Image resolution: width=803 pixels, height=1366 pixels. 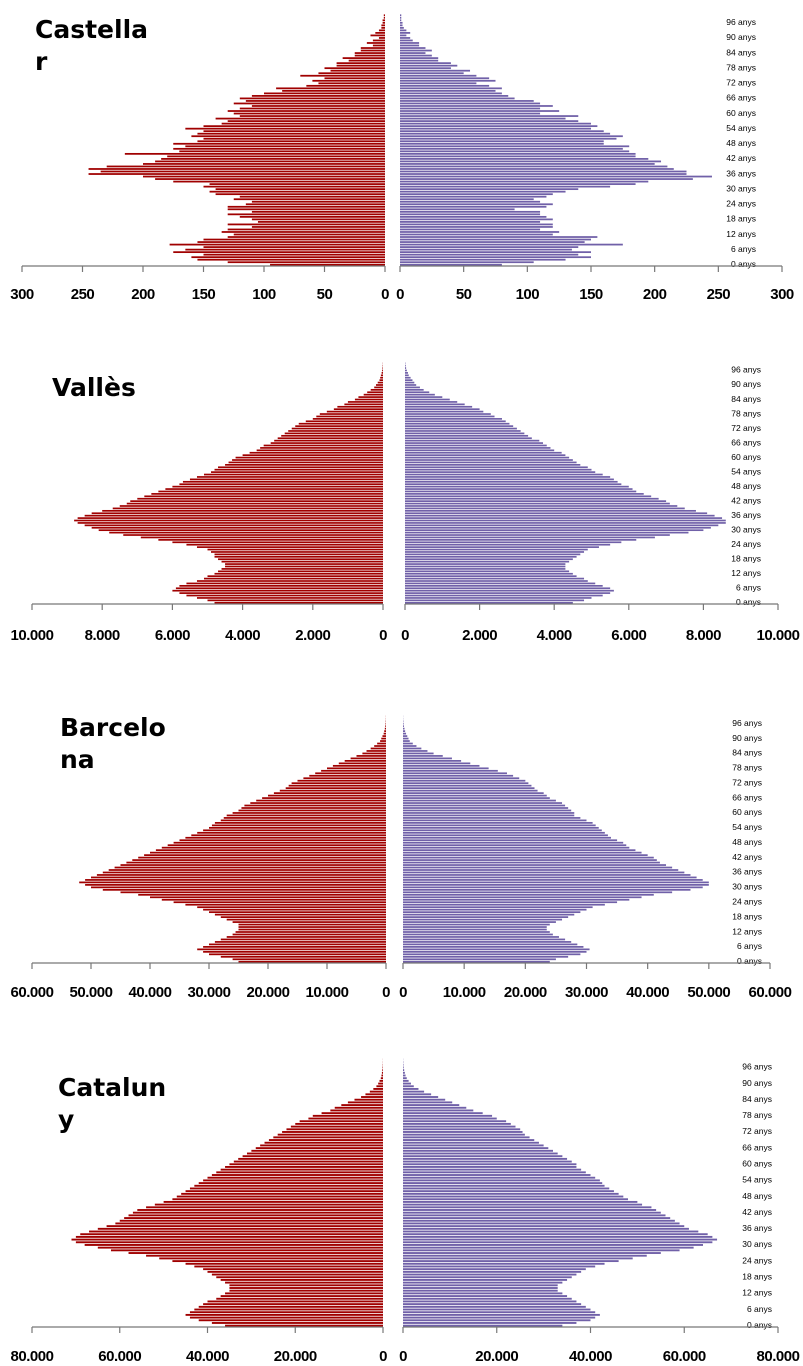 What do you see at coordinates (757, 1180) in the screenshot?
I see `age-label: 54 anys` at bounding box center [757, 1180].